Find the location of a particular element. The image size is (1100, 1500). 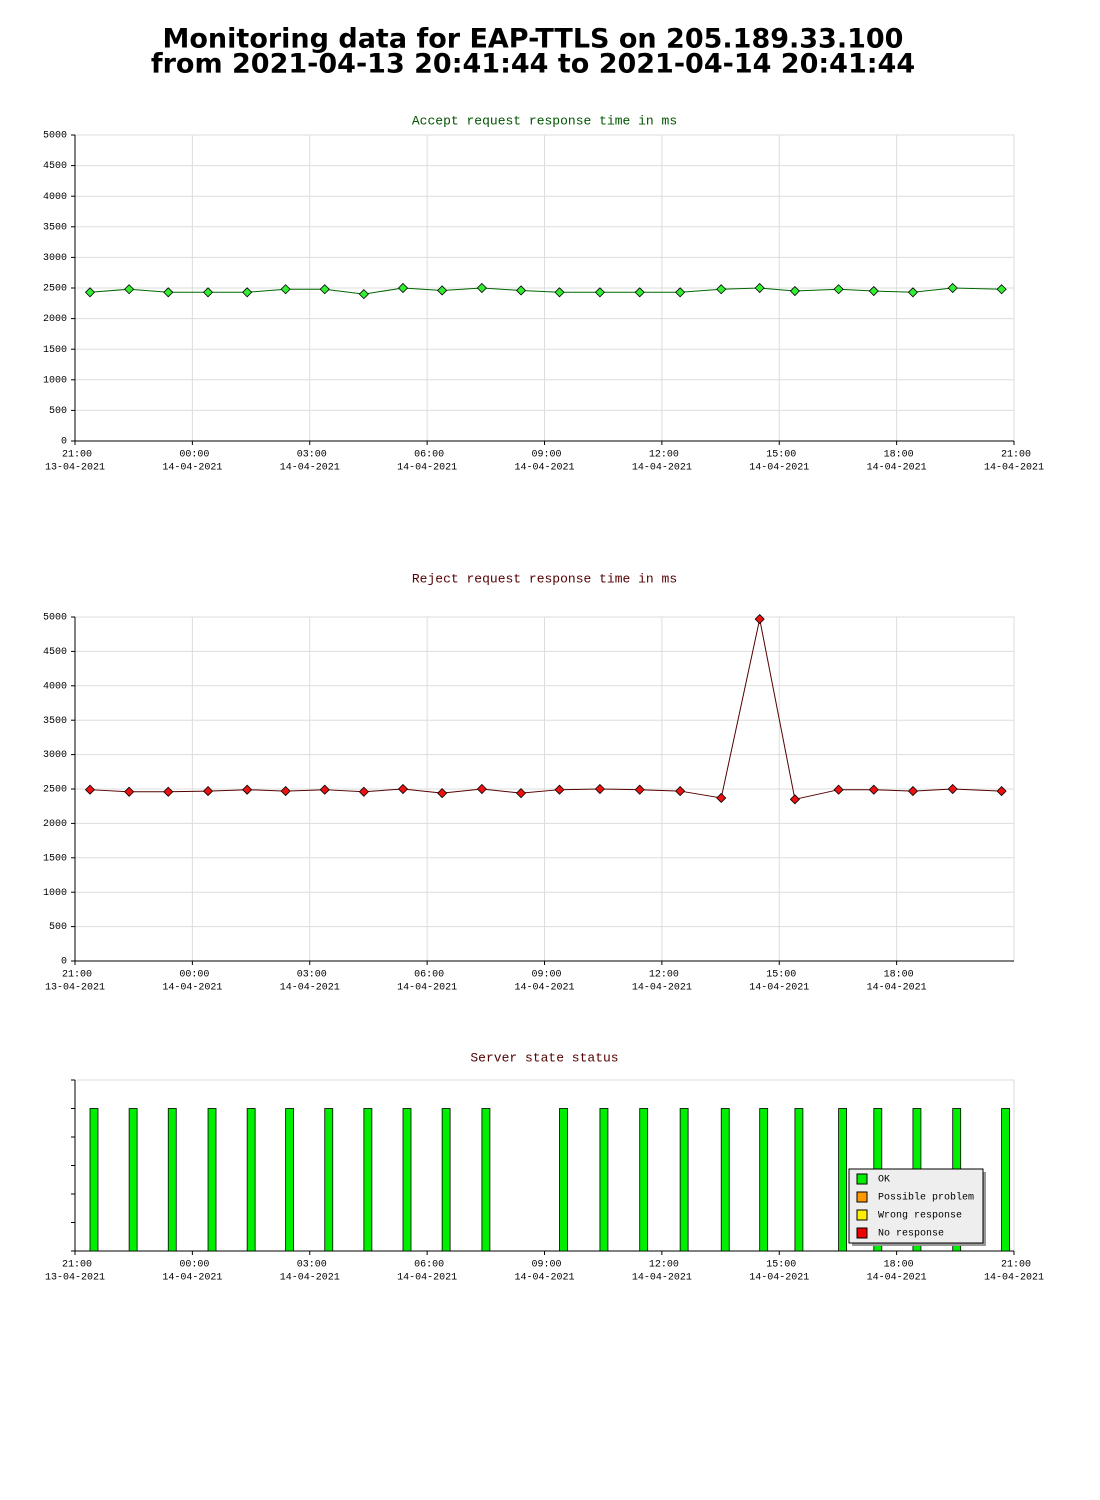

x-tick-label: 12:00 is located at coordinates (664, 455).